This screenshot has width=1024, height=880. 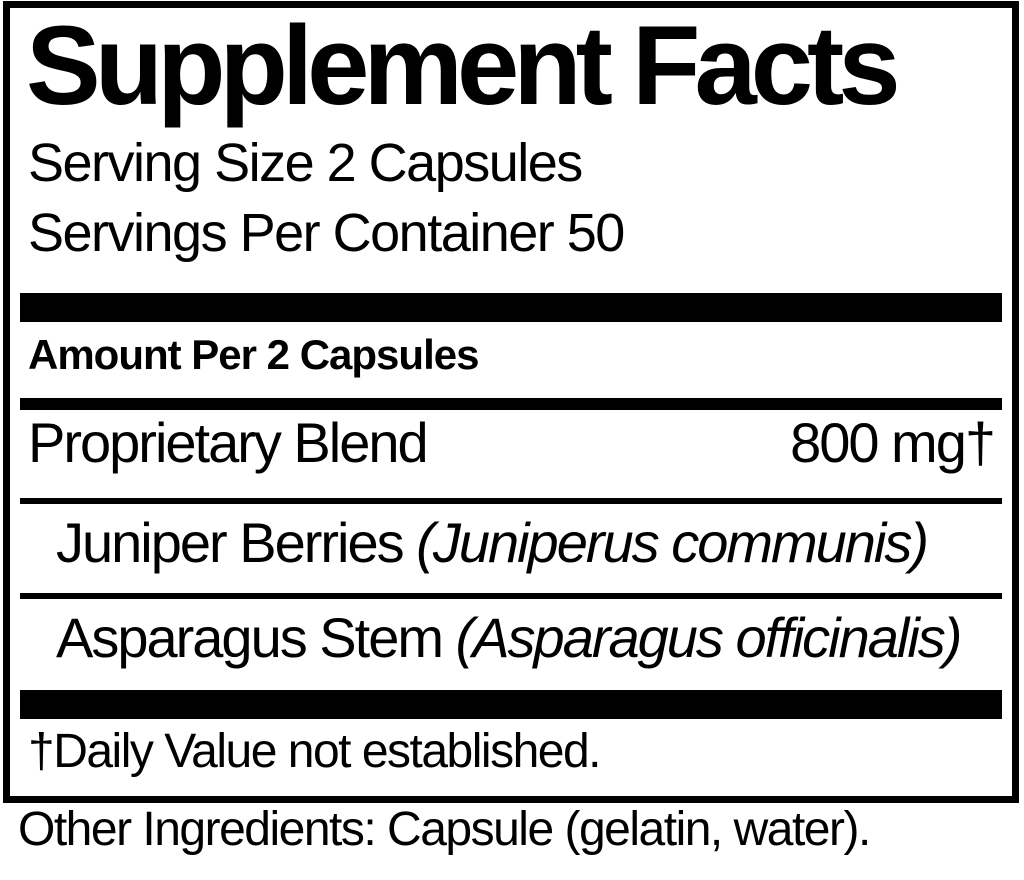 What do you see at coordinates (253, 354) in the screenshot?
I see `amount-per-capsules-header: Amount Per 2 Capsules` at bounding box center [253, 354].